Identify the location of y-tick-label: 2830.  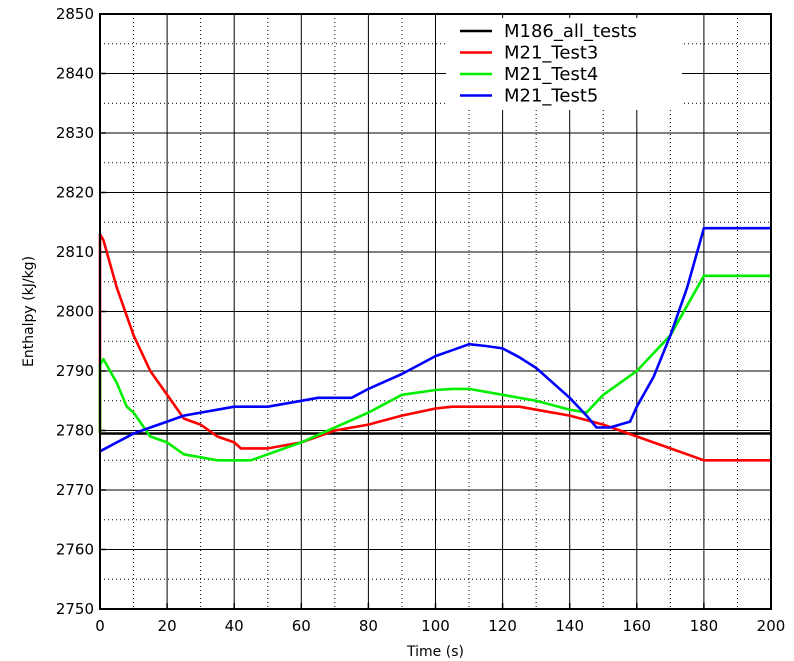
(75, 133).